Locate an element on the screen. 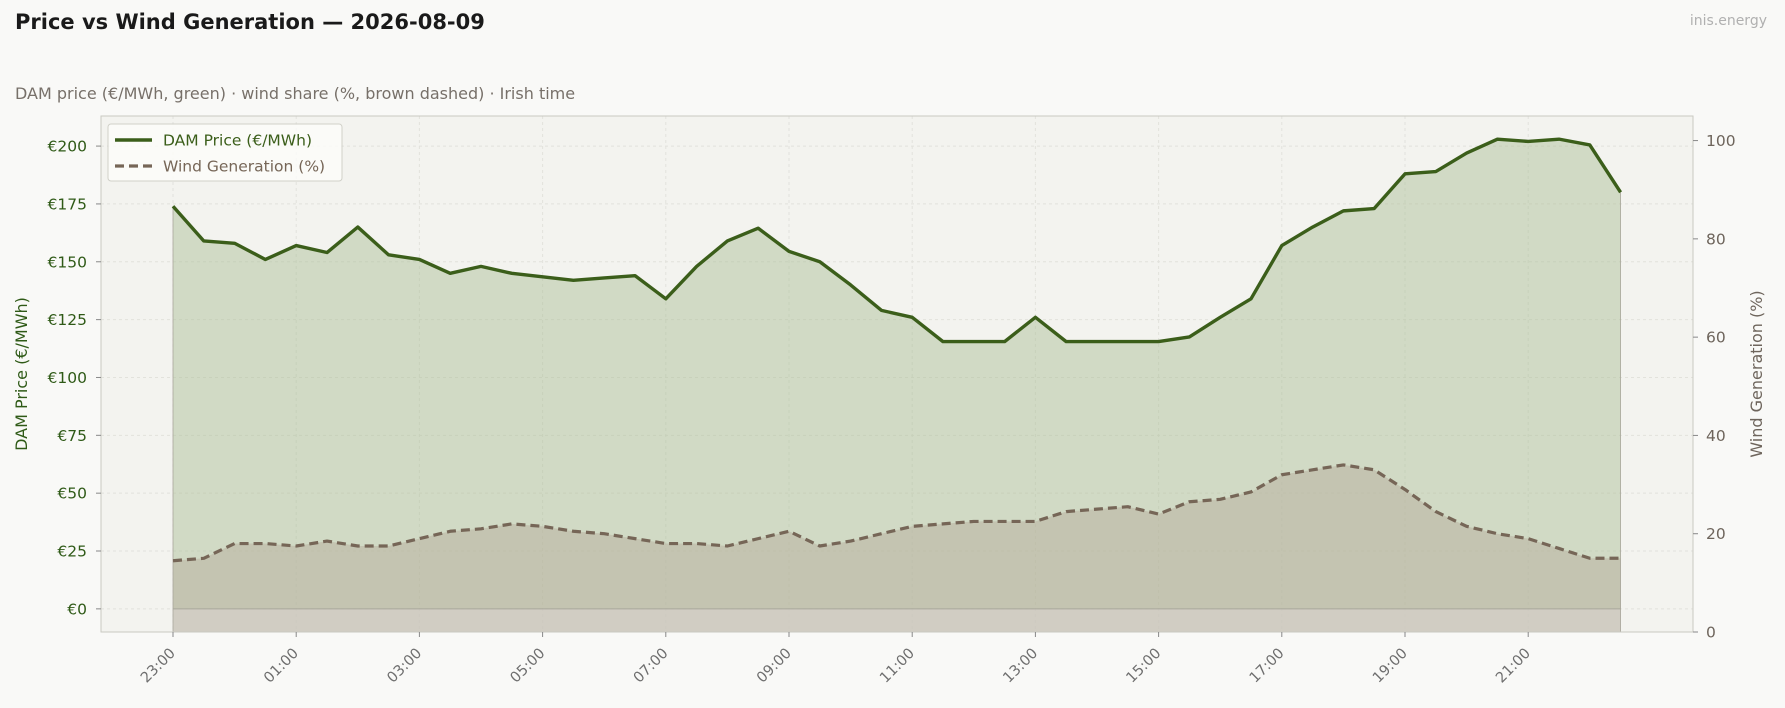 The height and width of the screenshot is (708, 1785). left-tick-label: €200 is located at coordinates (67, 147).